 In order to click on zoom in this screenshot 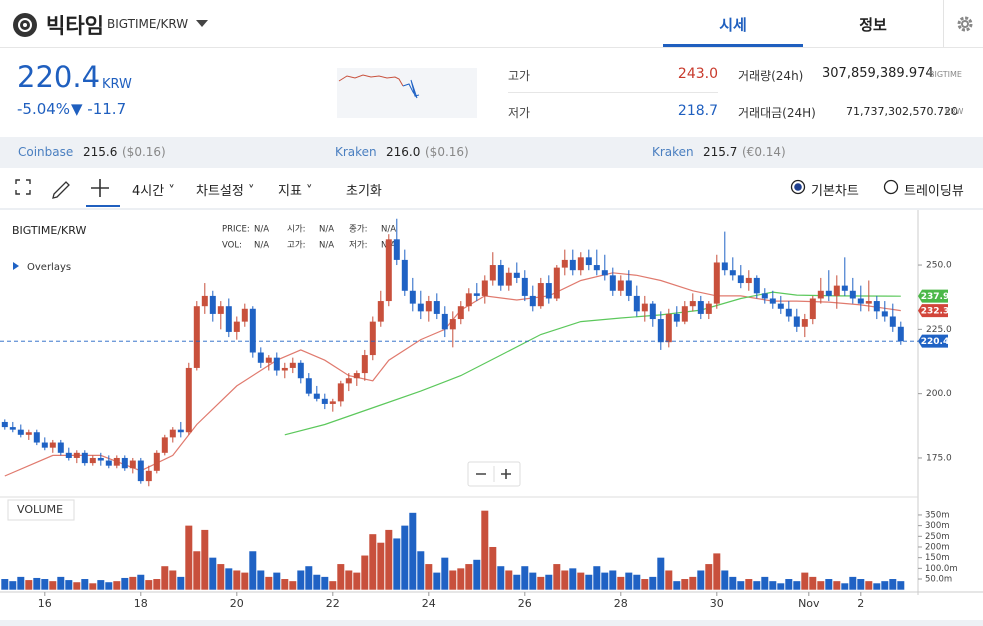, I will do `click(494, 474)`.